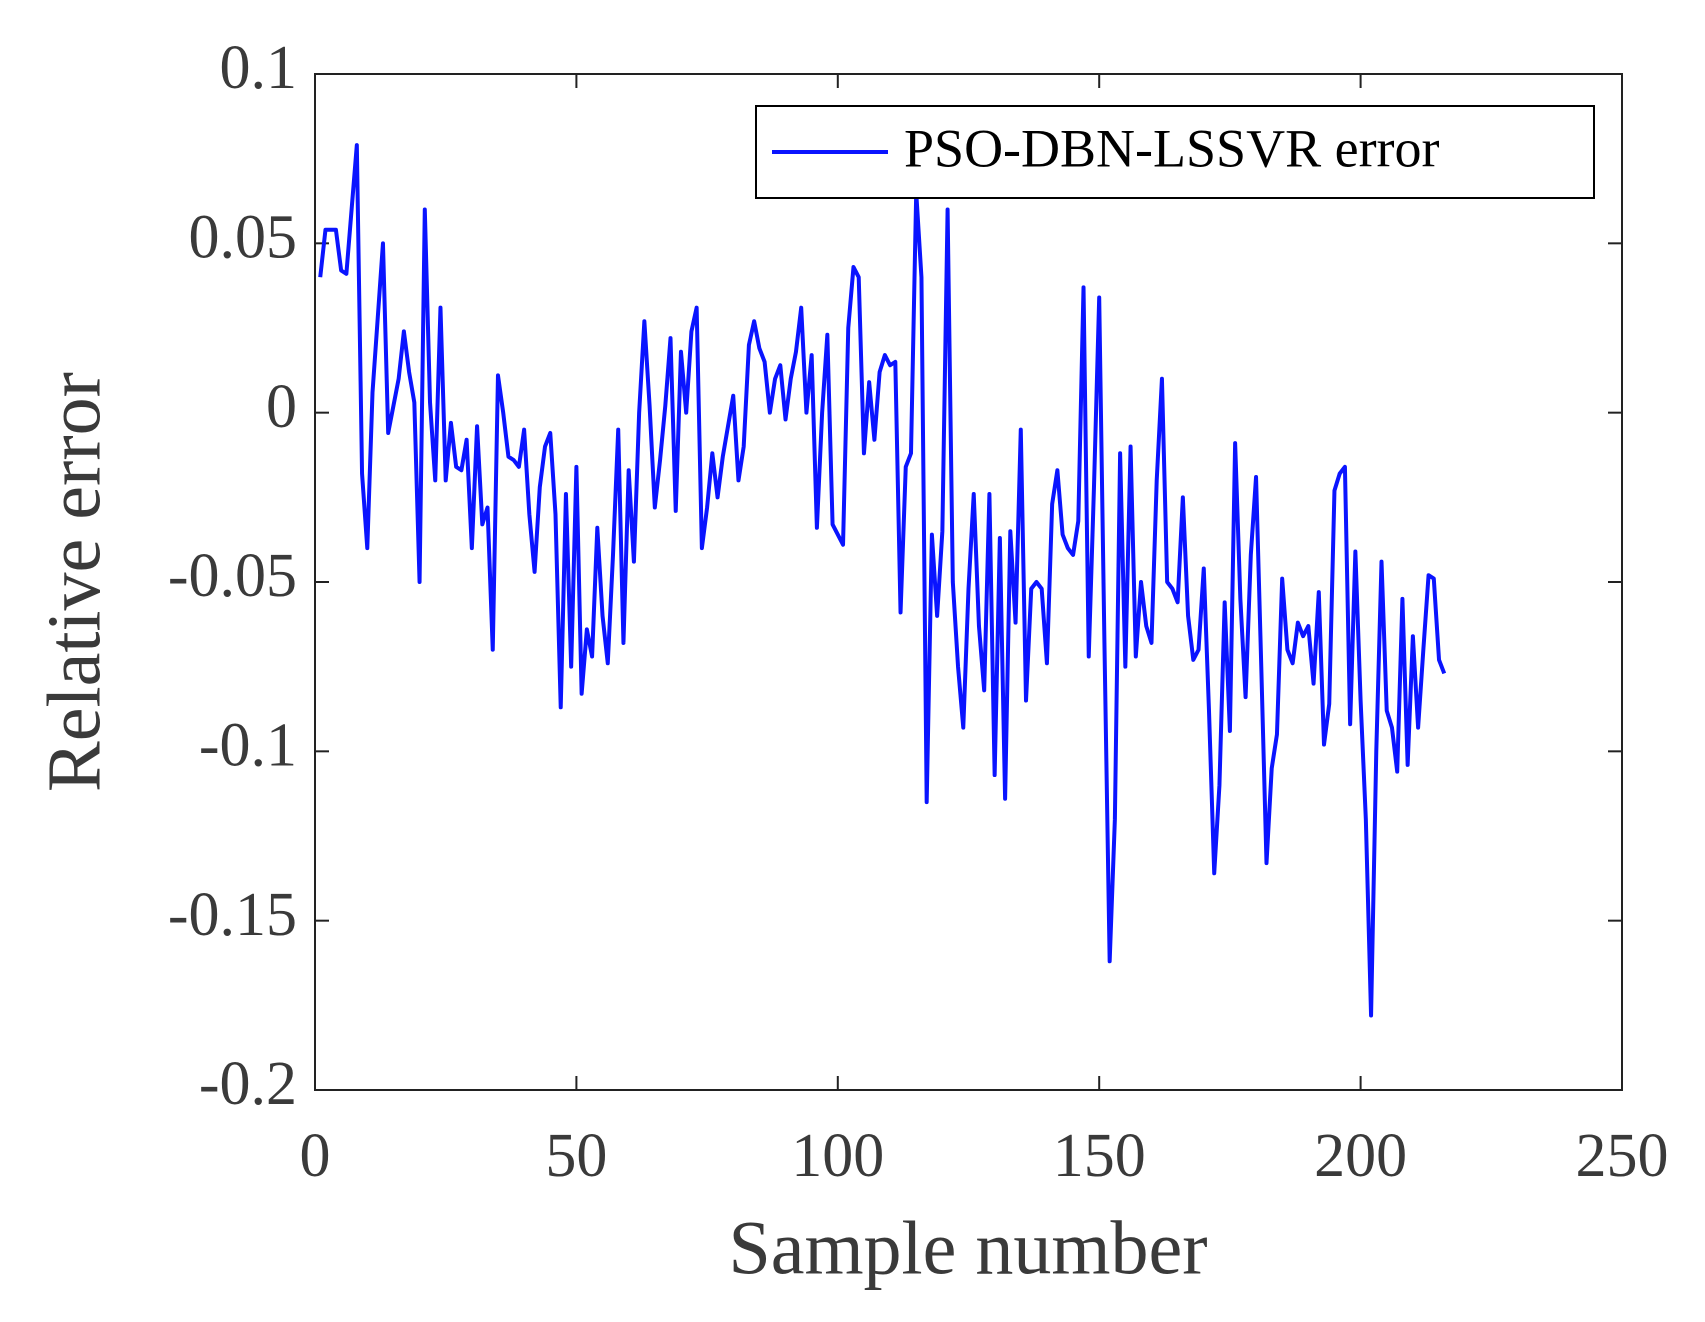  What do you see at coordinates (1172, 148) in the screenshot?
I see `legend-label: PSO-DBN-LSSVR error` at bounding box center [1172, 148].